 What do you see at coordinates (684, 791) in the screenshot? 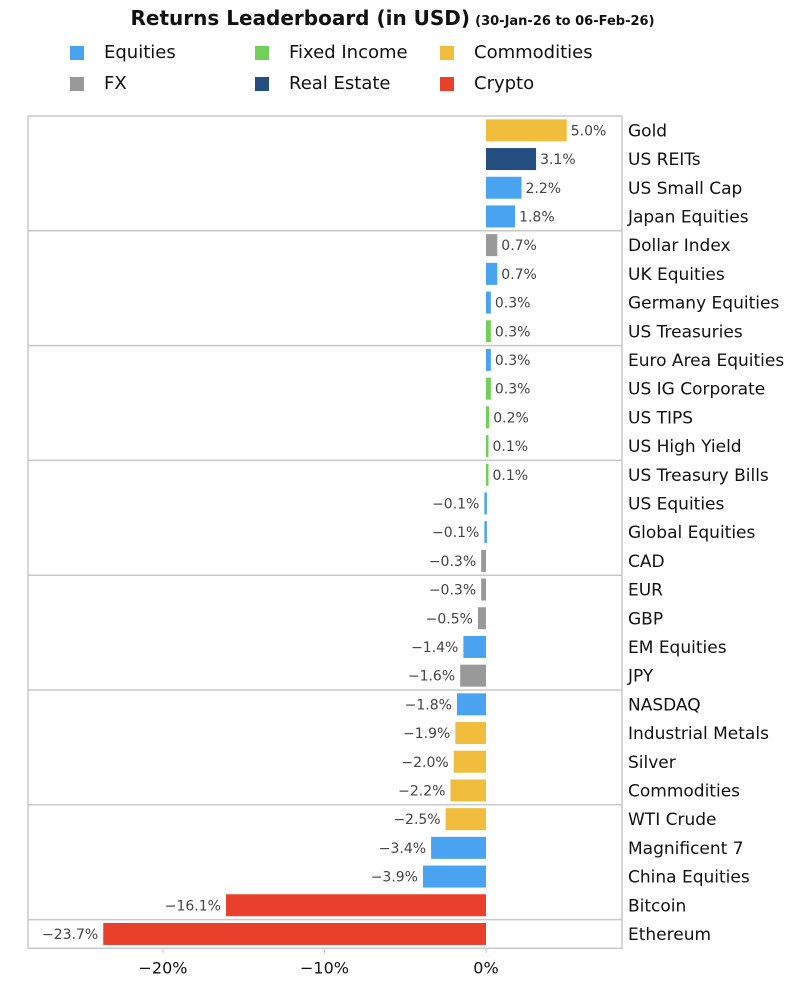
I see `category-label-commodities: Commodities` at bounding box center [684, 791].